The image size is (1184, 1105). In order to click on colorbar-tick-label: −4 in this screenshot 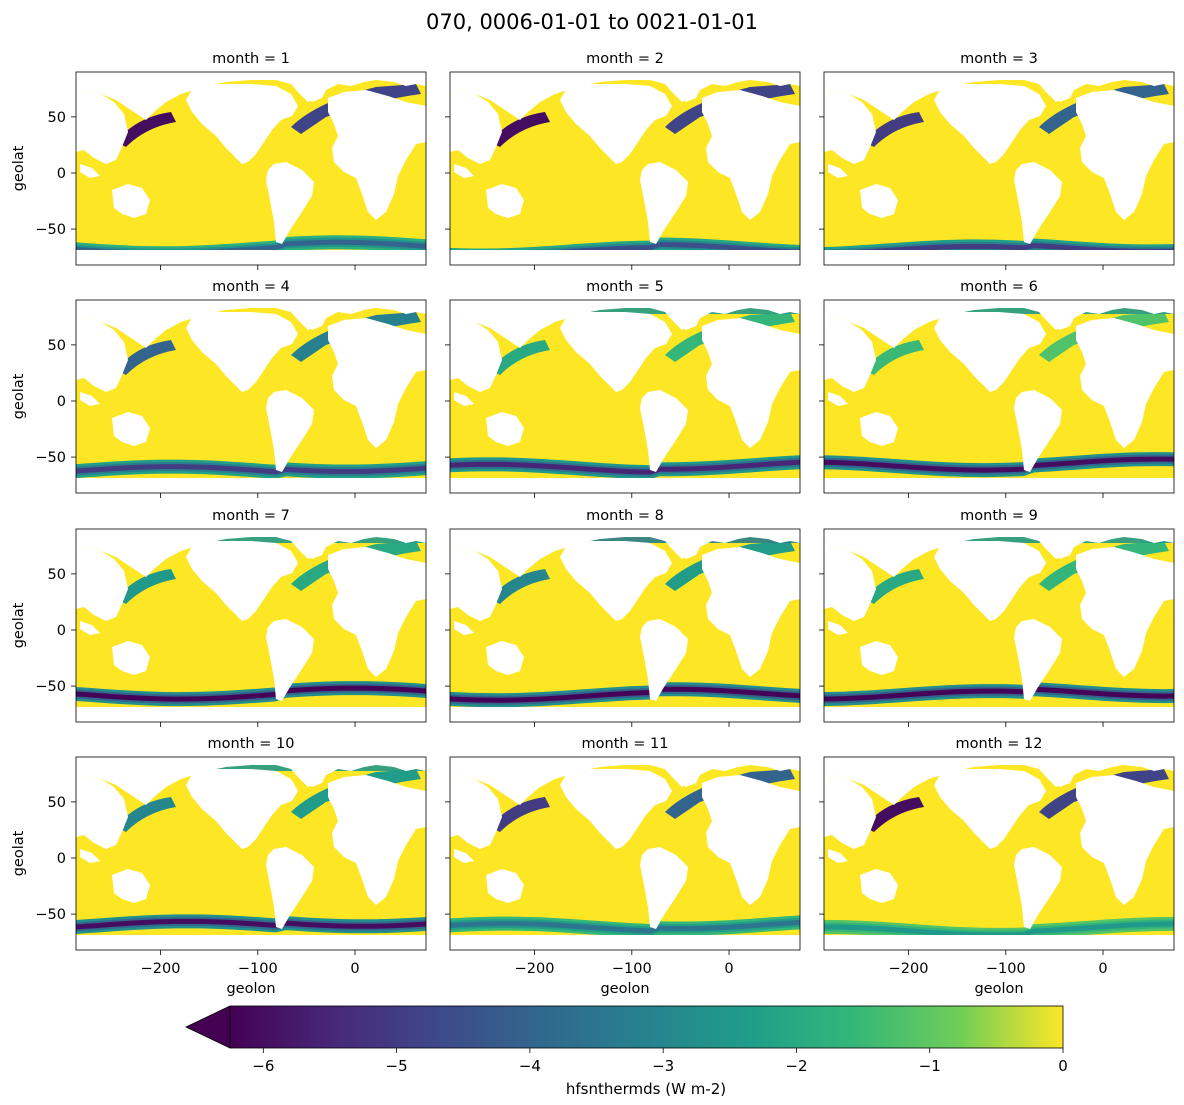, I will do `click(530, 1066)`.